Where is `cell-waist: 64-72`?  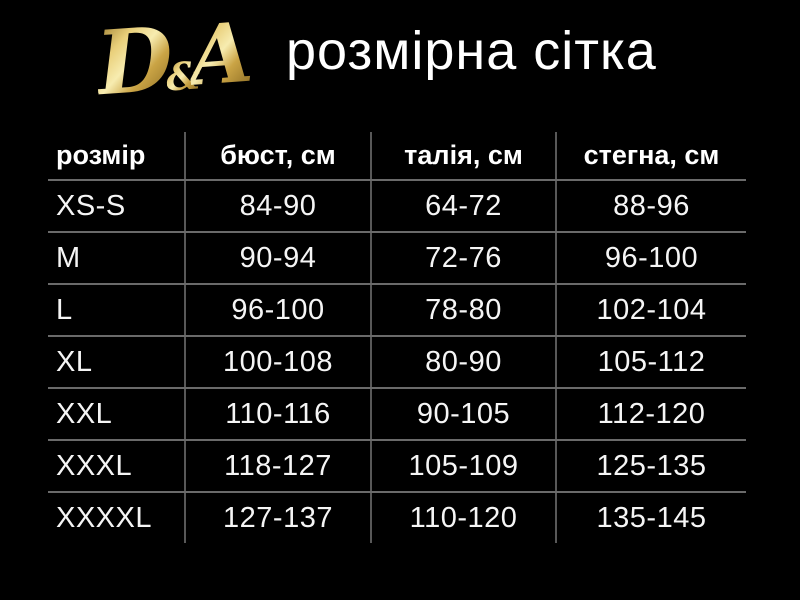
cell-waist: 64-72 is located at coordinates (464, 206).